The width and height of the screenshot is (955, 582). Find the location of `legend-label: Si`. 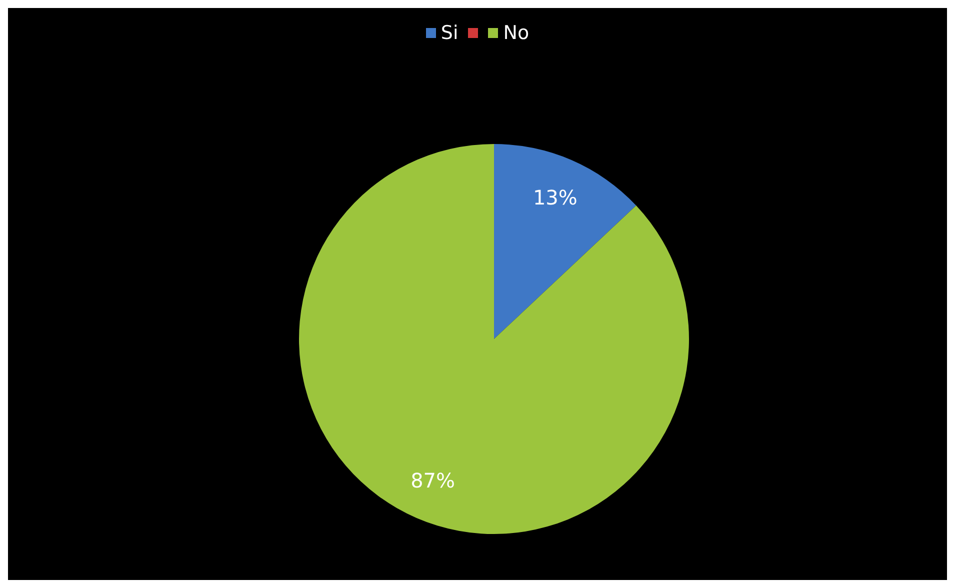

legend-label: Si is located at coordinates (449, 33).